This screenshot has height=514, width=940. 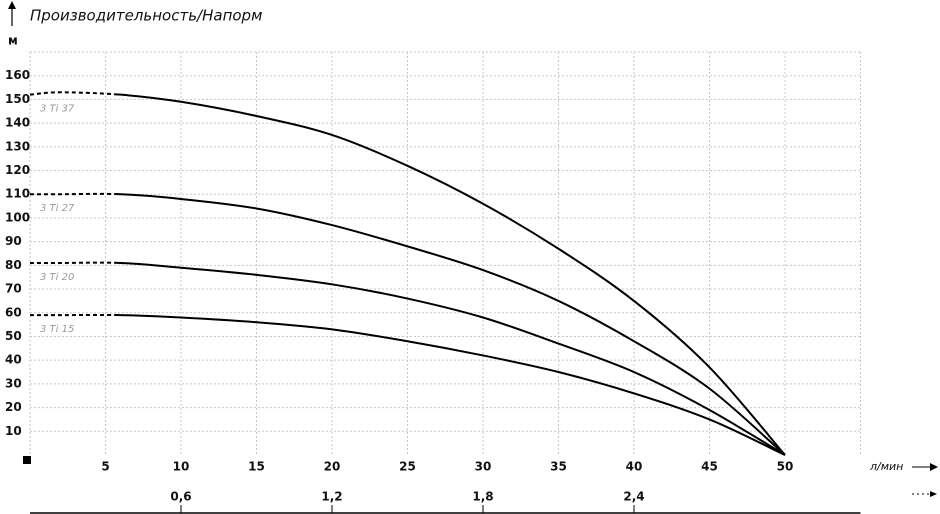 What do you see at coordinates (13, 265) in the screenshot?
I see `y-tick-label: 80` at bounding box center [13, 265].